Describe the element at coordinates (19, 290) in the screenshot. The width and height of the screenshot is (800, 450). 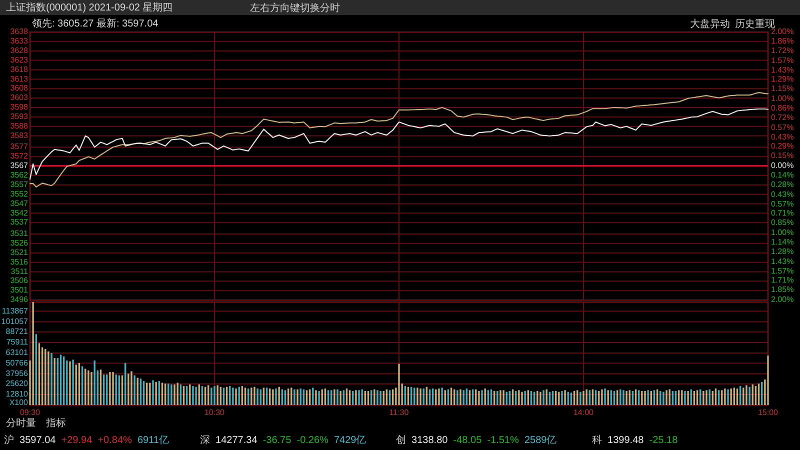
I see `y-tick-label: 3501` at that location.